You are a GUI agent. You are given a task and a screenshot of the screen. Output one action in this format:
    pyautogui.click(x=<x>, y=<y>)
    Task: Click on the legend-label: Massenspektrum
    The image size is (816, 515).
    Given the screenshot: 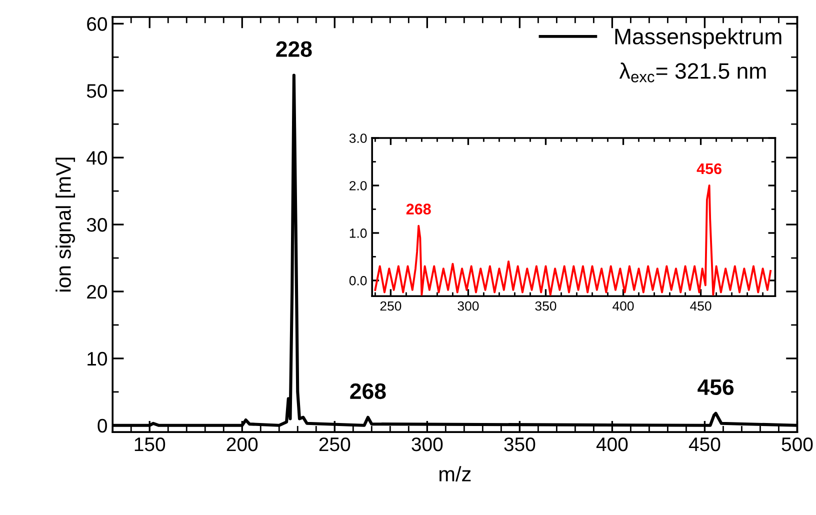 What is the action you would take?
    pyautogui.click(x=698, y=38)
    